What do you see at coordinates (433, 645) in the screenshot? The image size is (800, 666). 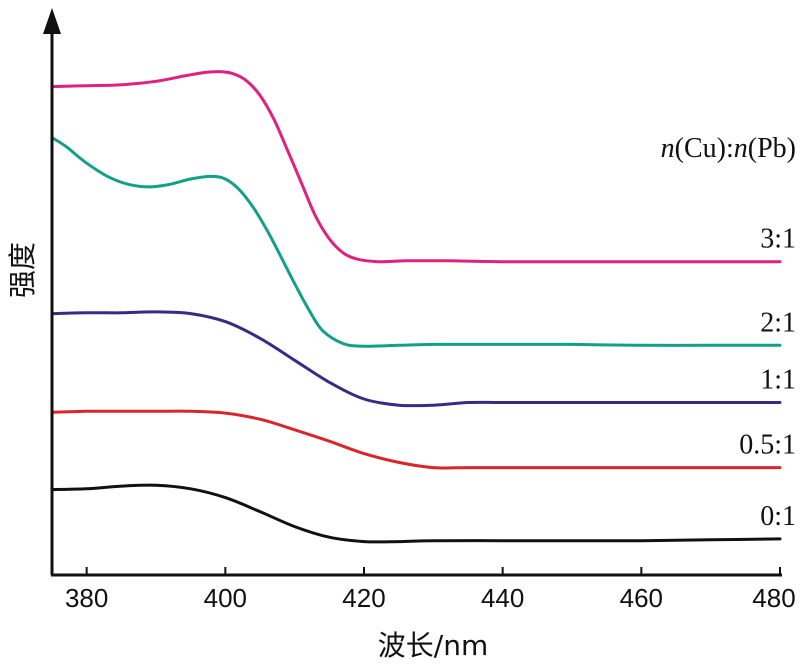 I see `x-axis-title: 波长/nm` at bounding box center [433, 645].